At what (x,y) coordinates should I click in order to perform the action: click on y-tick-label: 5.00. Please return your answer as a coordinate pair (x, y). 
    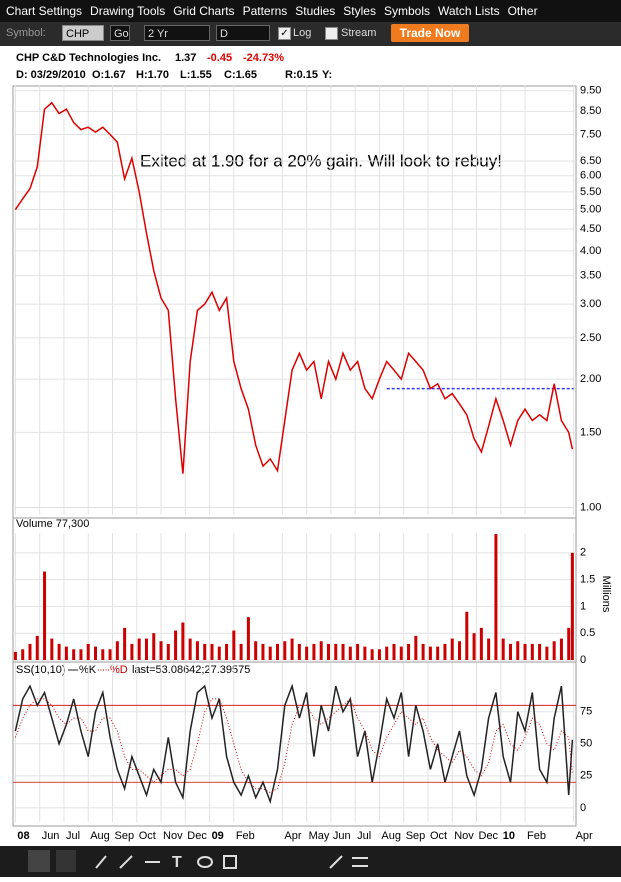
    Looking at the image, I should click on (590, 209).